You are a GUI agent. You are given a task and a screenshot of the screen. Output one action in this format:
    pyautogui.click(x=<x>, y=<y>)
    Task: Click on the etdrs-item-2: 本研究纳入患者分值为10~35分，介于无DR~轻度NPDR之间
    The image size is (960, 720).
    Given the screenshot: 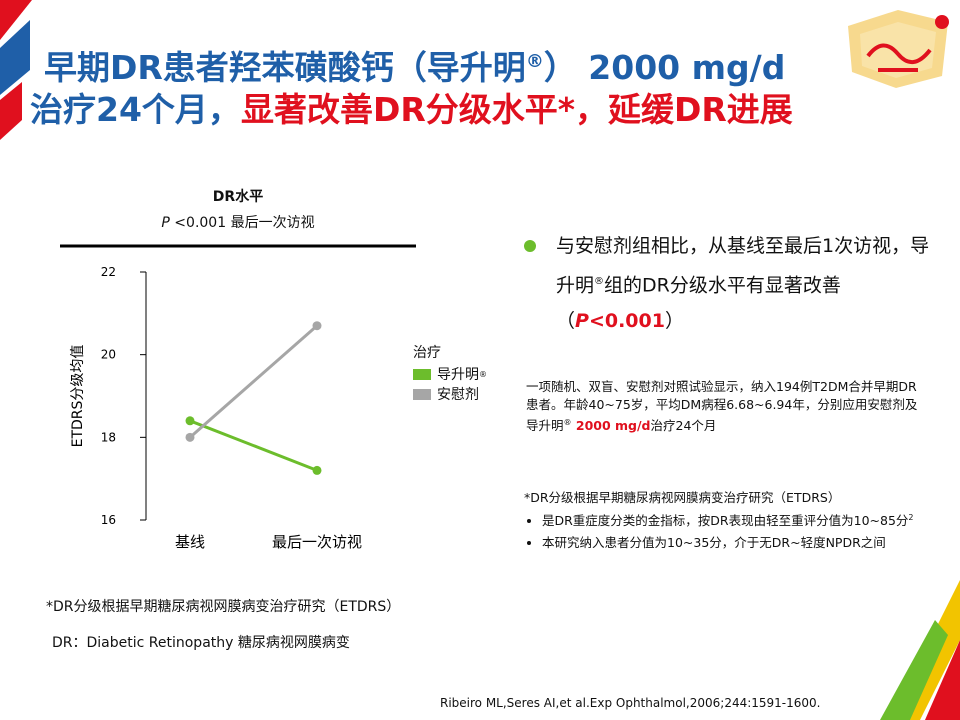 What is the action you would take?
    pyautogui.click(x=738, y=543)
    